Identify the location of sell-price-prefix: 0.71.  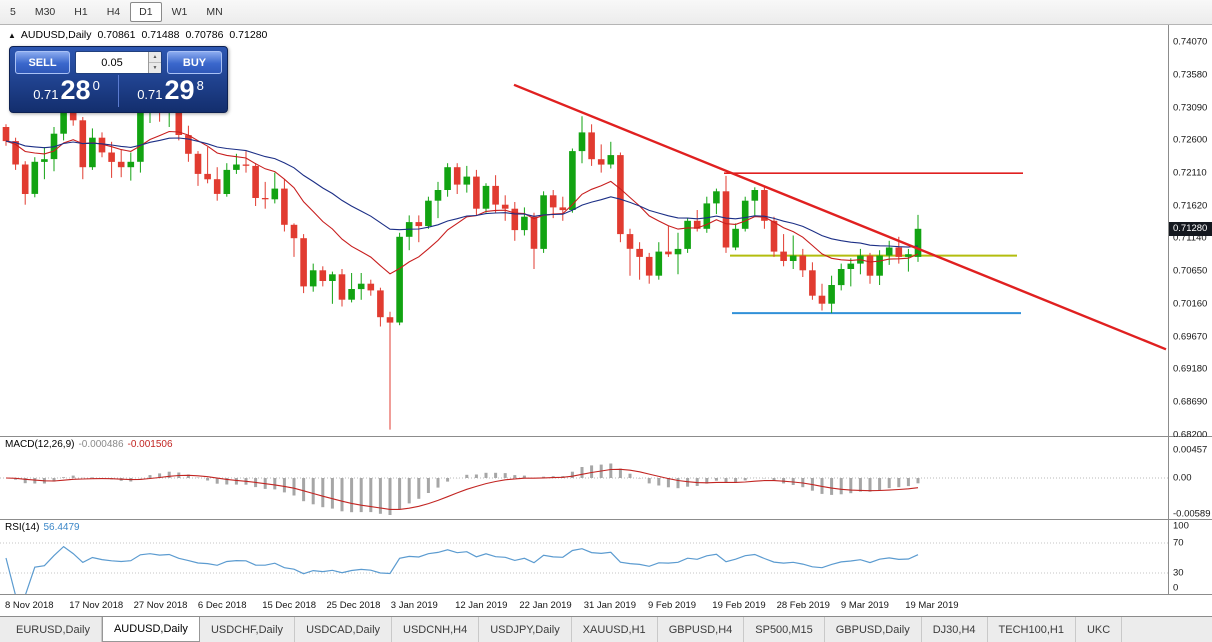
(46, 94).